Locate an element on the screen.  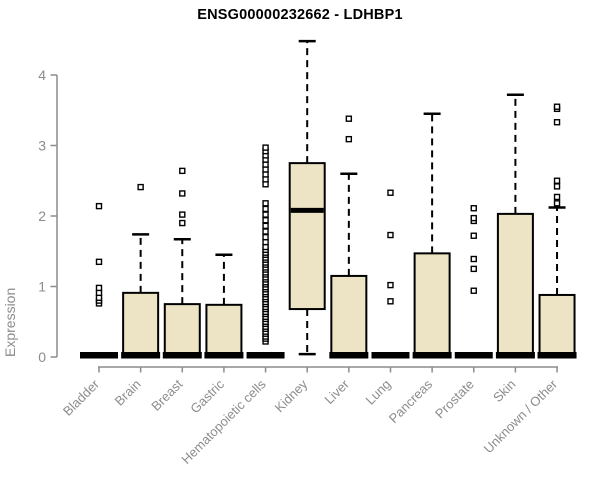
box-brain is located at coordinates (141, 324).